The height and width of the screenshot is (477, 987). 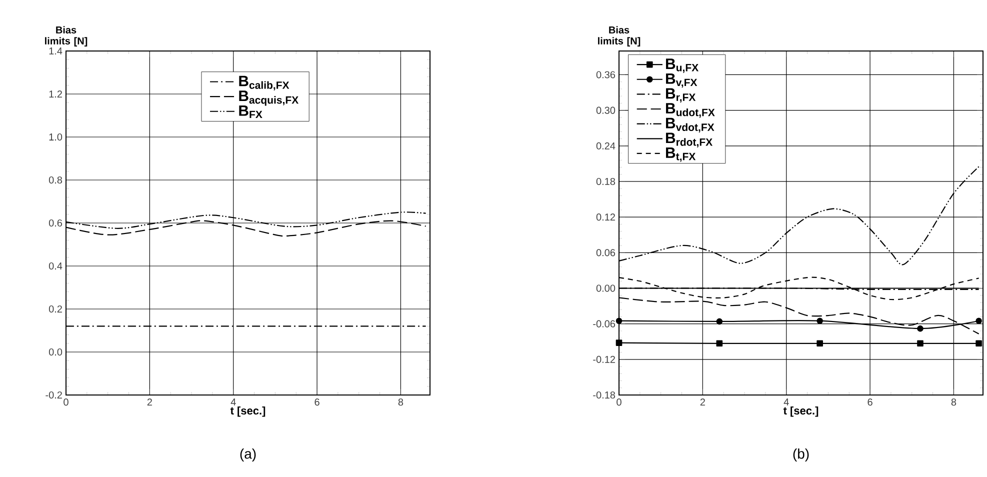 What do you see at coordinates (268, 98) in the screenshot?
I see `legend-label: B$_{acquis,FX}$` at bounding box center [268, 98].